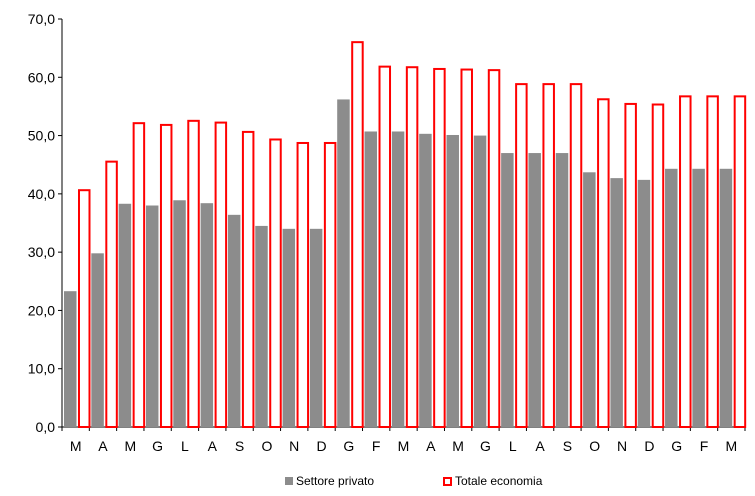 The height and width of the screenshot is (496, 755). Describe the element at coordinates (41, 310) in the screenshot. I see `y-tick-label: 20,0` at that location.